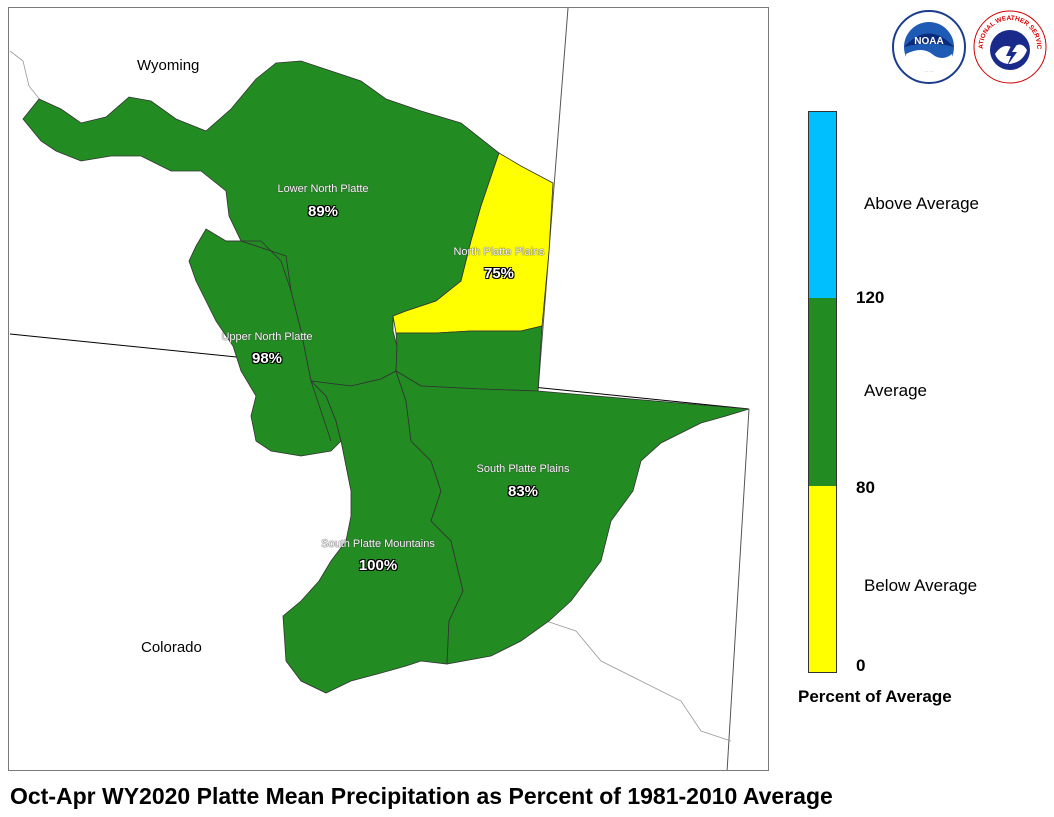 This screenshot has width=1054, height=817. Describe the element at coordinates (499, 273) in the screenshot. I see `basin-percent-label: 75%` at that location.